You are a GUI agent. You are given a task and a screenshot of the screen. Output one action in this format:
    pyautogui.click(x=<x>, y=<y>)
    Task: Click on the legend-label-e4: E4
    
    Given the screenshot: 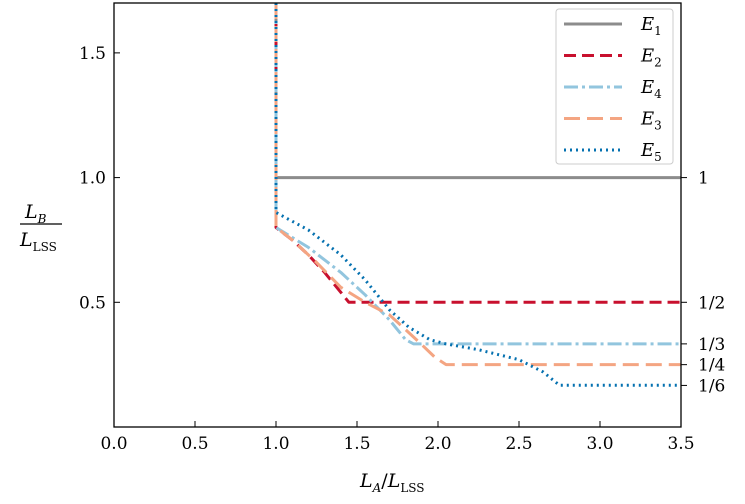 What is the action you would take?
    pyautogui.click(x=651, y=89)
    